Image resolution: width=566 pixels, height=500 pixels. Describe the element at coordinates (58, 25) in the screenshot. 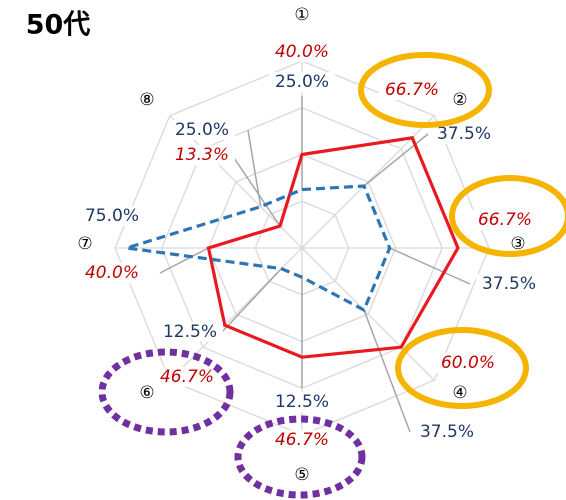

I see `chart-title: 50代` at that location.